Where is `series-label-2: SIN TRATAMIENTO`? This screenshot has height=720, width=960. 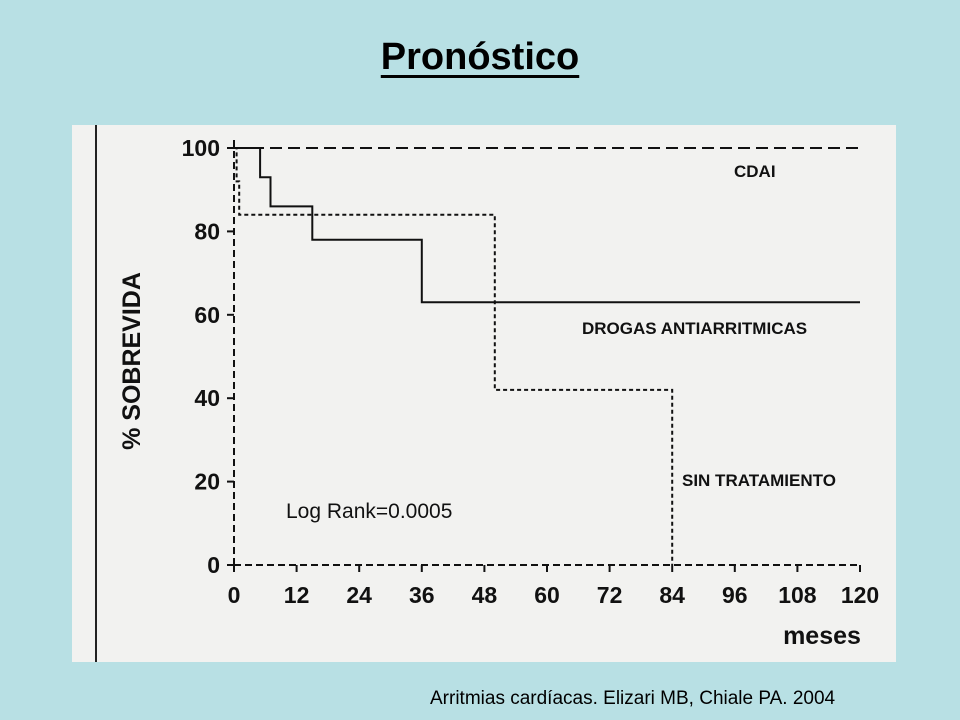 series-label-2: SIN TRATAMIENTO is located at coordinates (759, 480).